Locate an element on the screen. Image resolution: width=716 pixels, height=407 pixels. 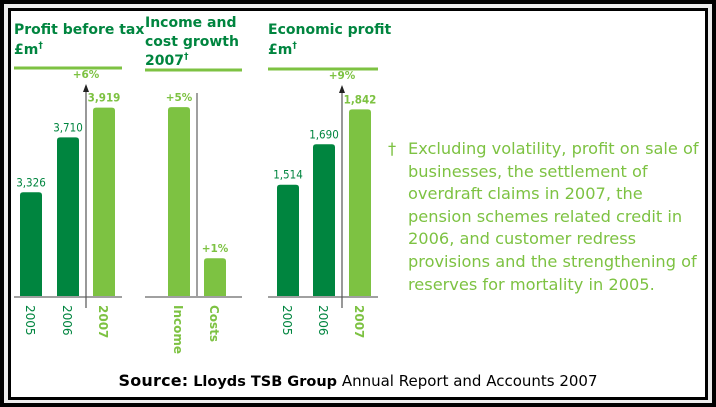
bar-income is located at coordinates (179, 201).